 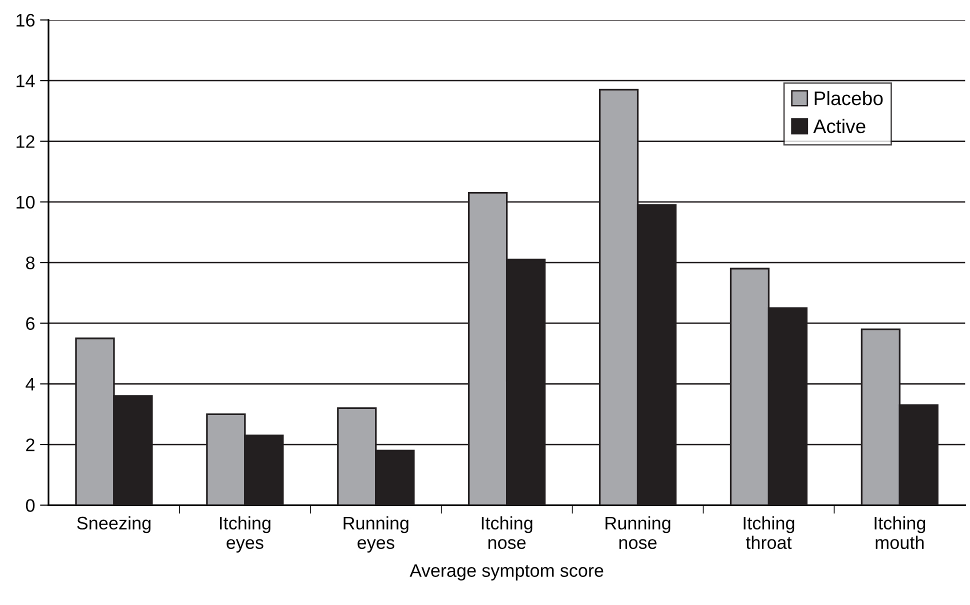 I want to click on y-tick-label: 6, so click(x=30, y=323).